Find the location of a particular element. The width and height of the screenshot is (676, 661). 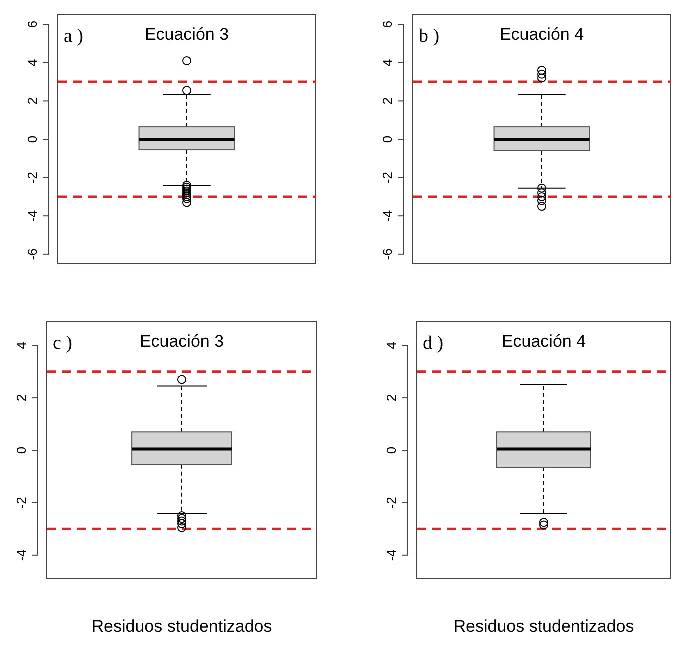

annotation: d ) is located at coordinates (433, 343).